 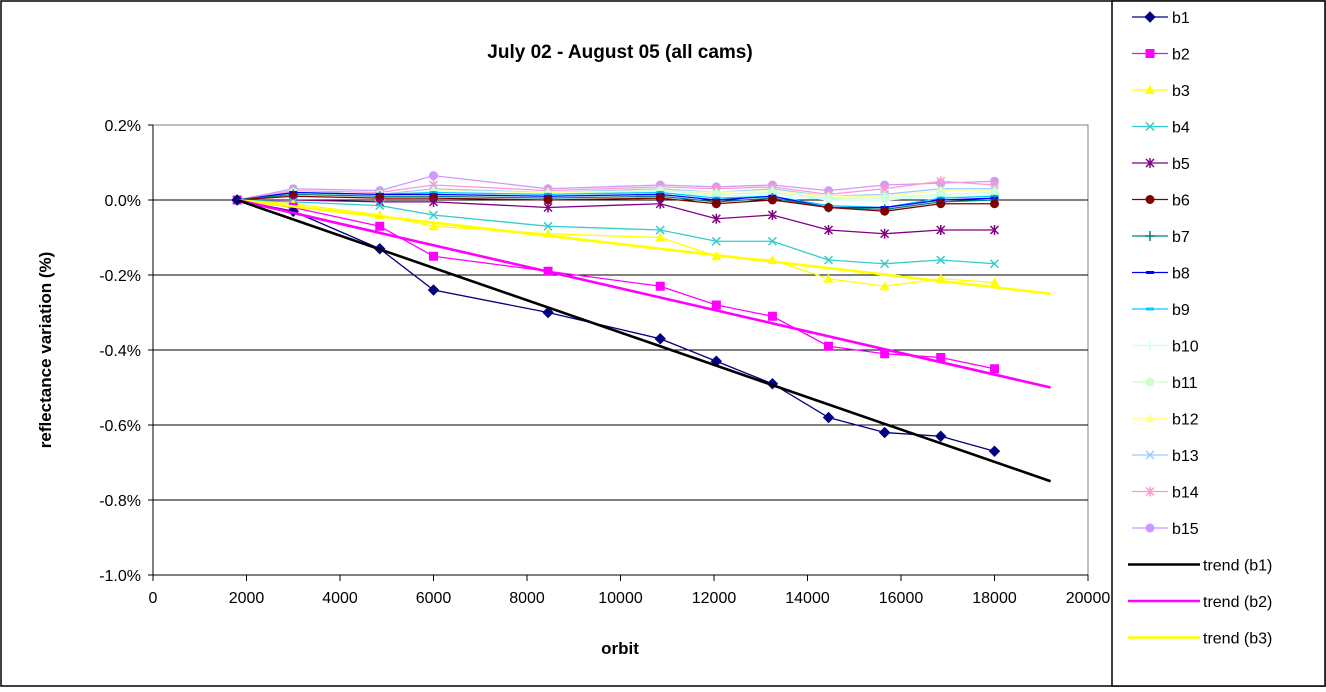 I want to click on legend-item: b8, so click(x=1161, y=274).